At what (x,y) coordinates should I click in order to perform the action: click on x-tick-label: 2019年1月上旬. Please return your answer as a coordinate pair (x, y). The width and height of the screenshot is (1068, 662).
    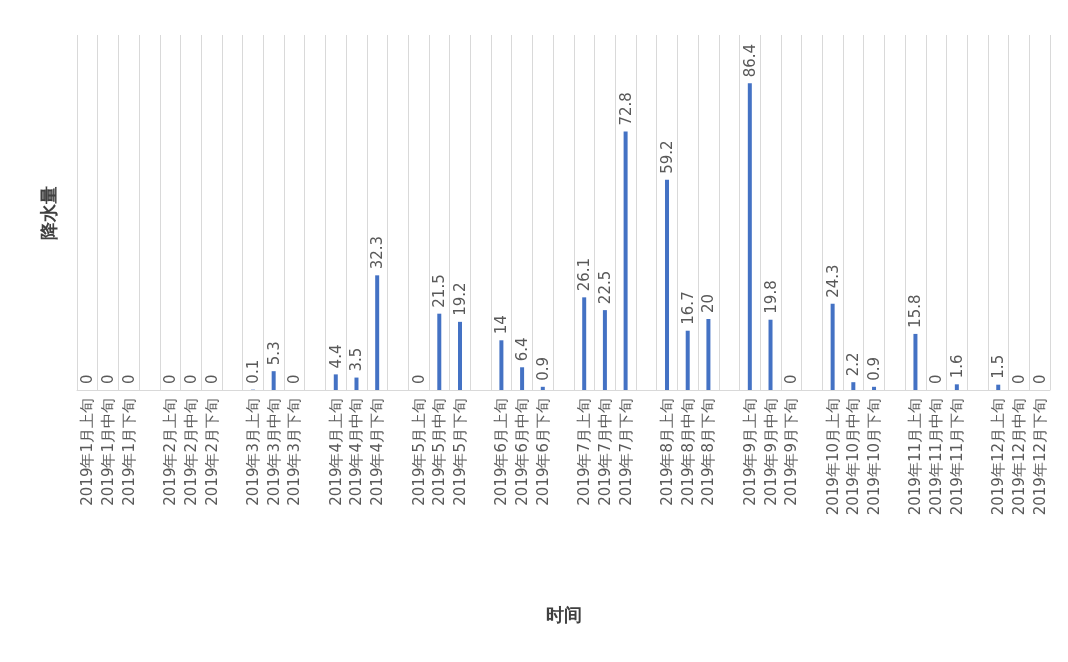
    Looking at the image, I should click on (87, 452).